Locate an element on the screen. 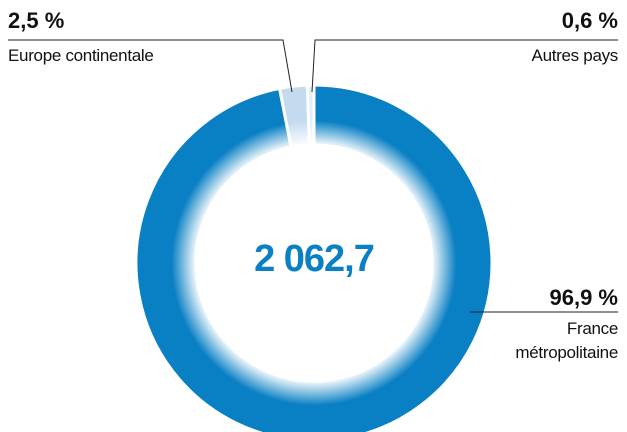 This screenshot has width=627, height=432. value-label: 2,5 % is located at coordinates (36, 20).